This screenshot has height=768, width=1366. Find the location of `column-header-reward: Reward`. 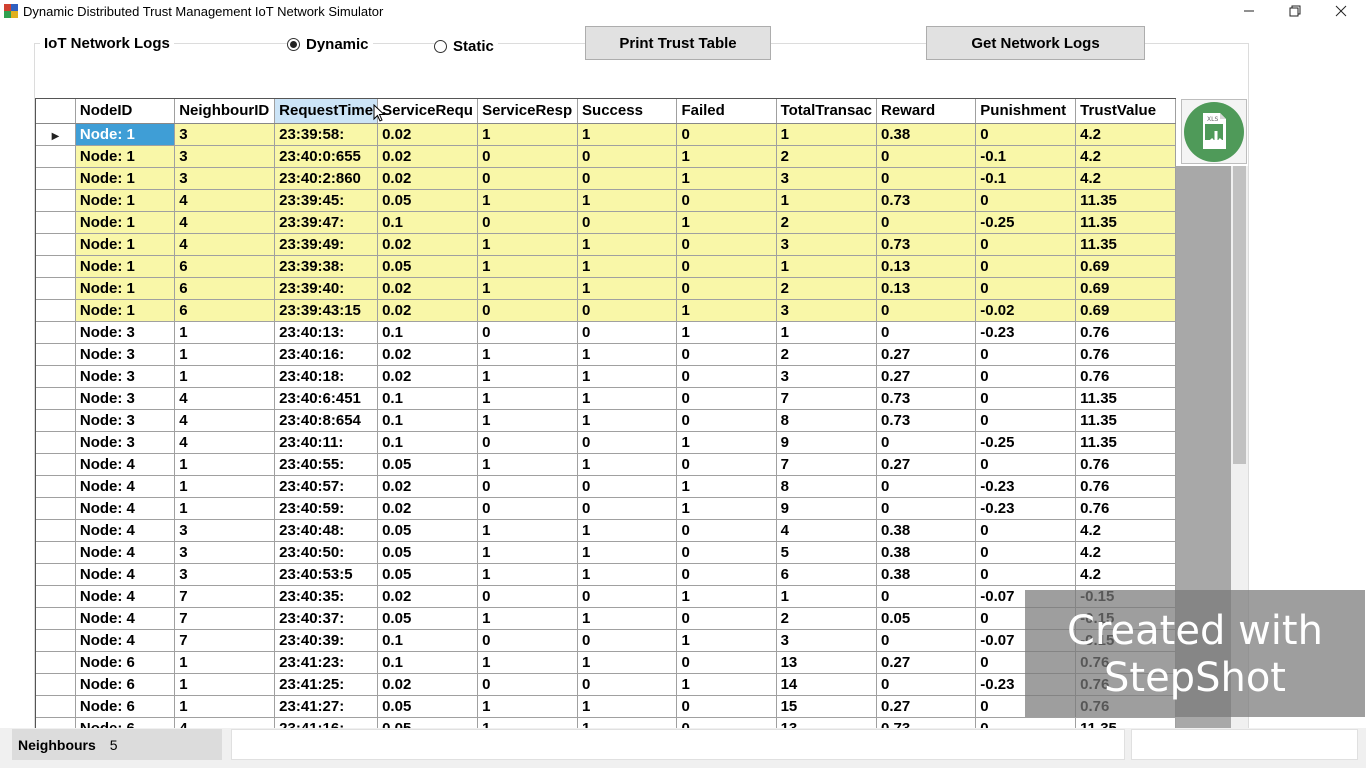

column-header-reward: Reward is located at coordinates (926, 111).